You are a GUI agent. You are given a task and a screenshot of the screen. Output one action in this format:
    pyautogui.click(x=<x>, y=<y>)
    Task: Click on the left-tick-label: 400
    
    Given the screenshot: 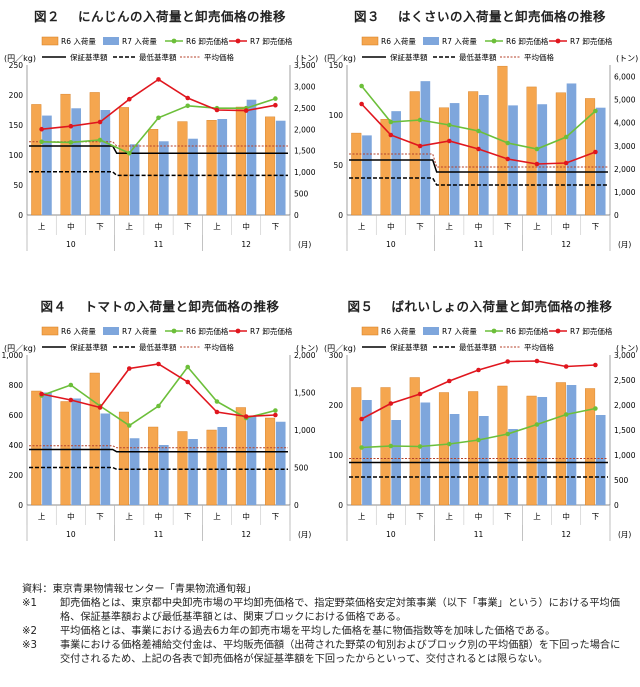 What is the action you would take?
    pyautogui.click(x=16, y=445)
    